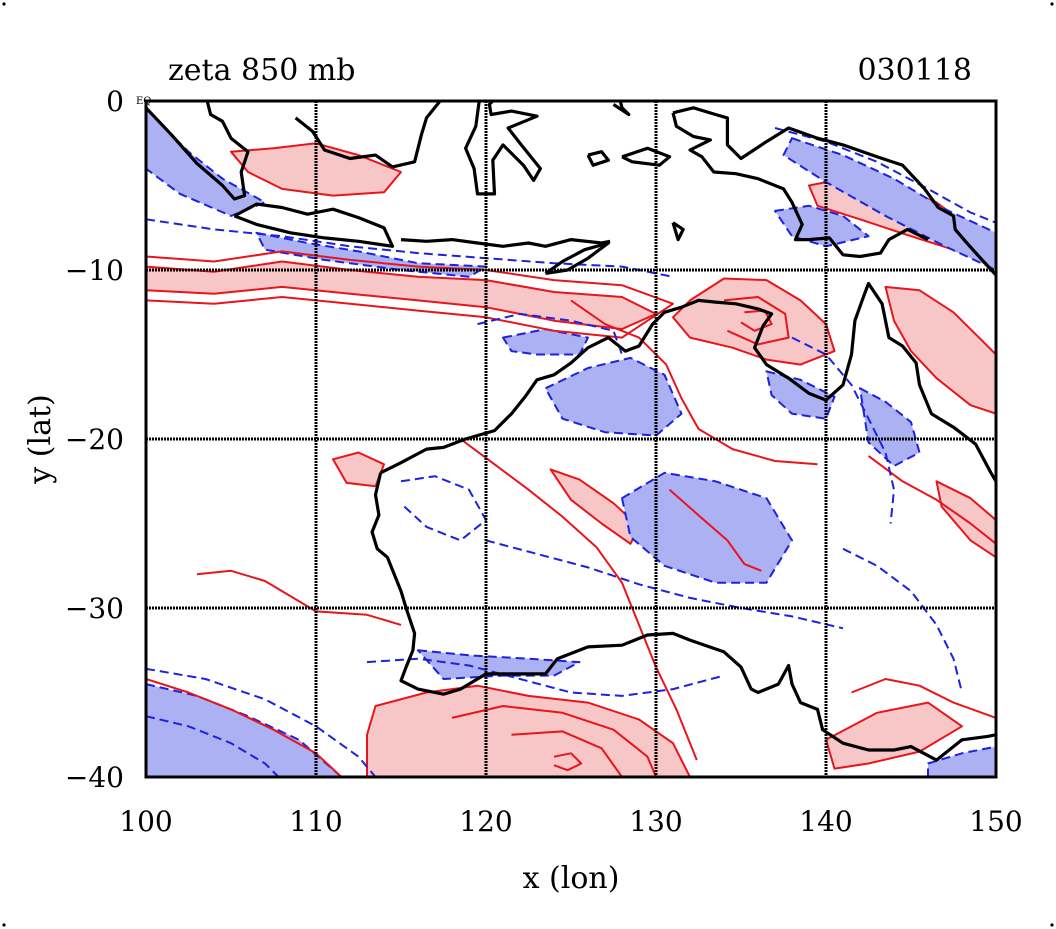  Describe the element at coordinates (800, 395) in the screenshot. I see `negative-vorticity-area-arafura` at that location.